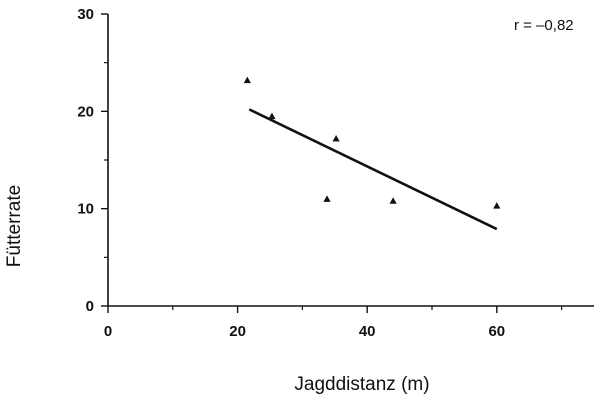 The width and height of the screenshot is (598, 398). I want to click on y-tick-label: 30, so click(85, 14).